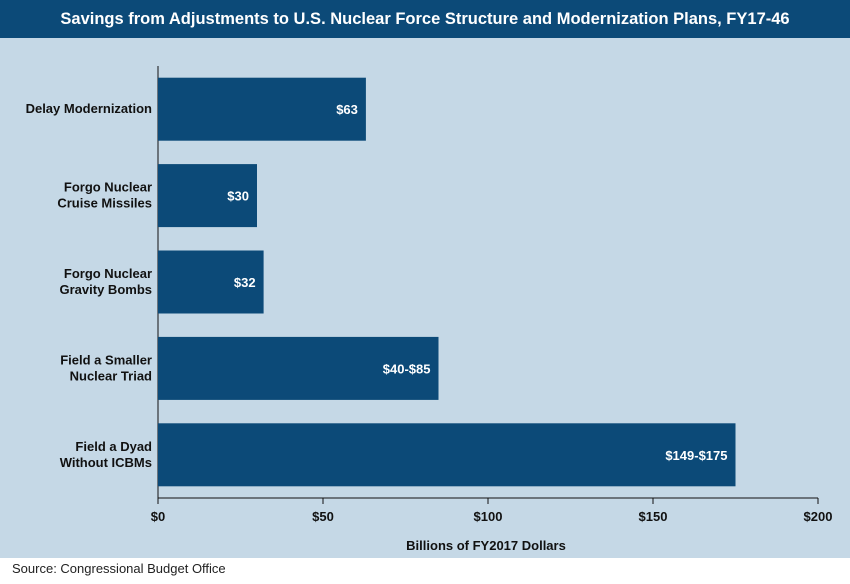 The height and width of the screenshot is (584, 850). What do you see at coordinates (89, 108) in the screenshot?
I see `category-label: Delay Modernization` at bounding box center [89, 108].